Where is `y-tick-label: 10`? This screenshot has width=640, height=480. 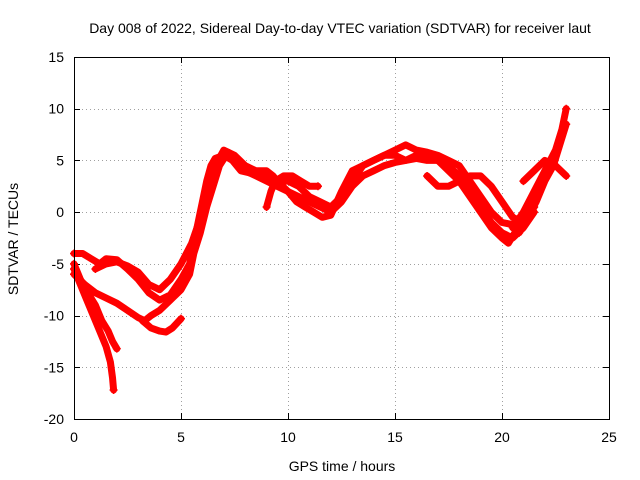 y-tick-label: 10 is located at coordinates (56, 109).